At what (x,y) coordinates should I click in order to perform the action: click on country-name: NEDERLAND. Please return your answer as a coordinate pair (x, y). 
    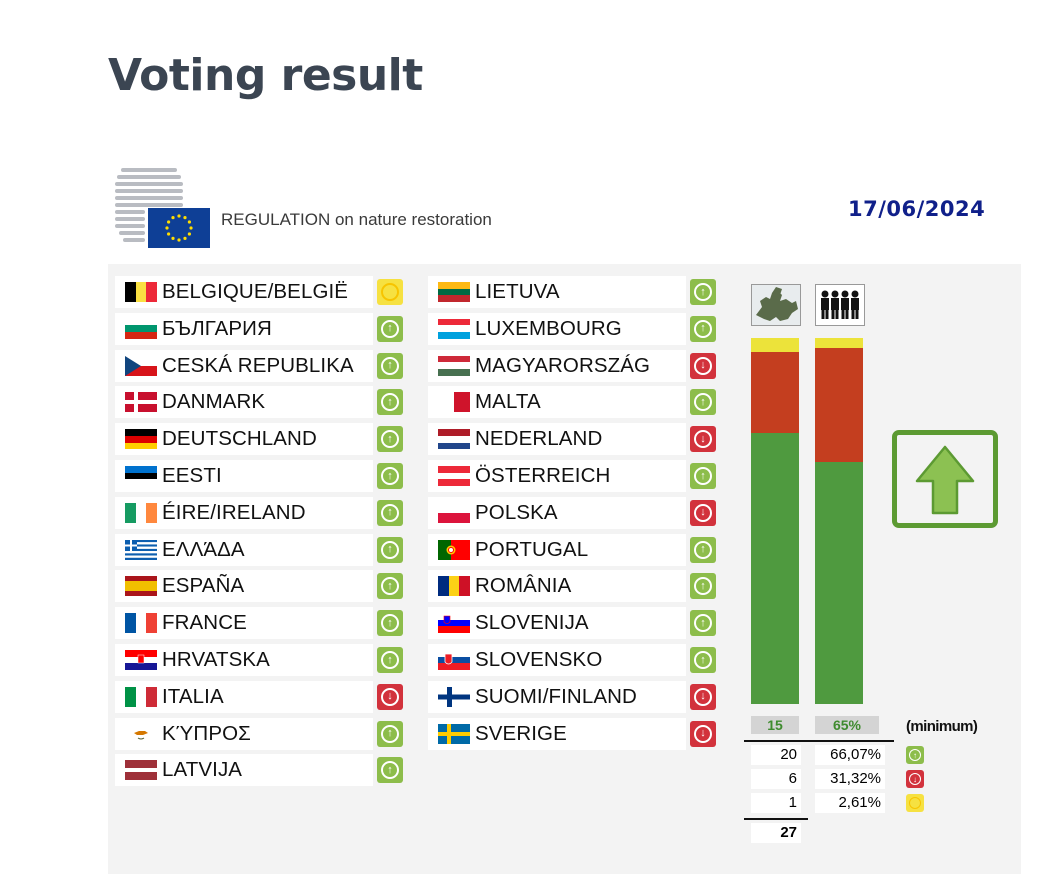
    Looking at the image, I should click on (539, 439).